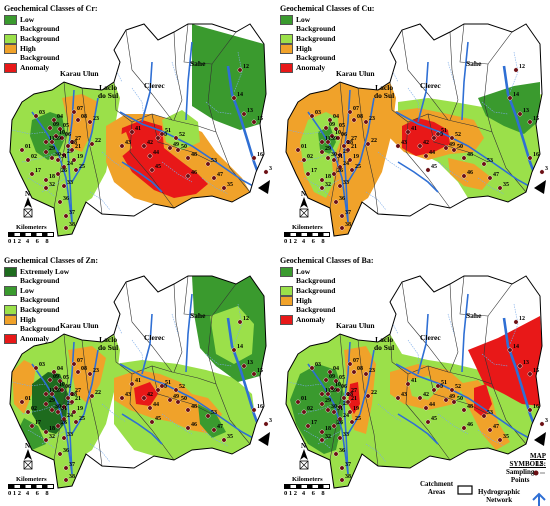 Image resolution: width=550 pixels, height=506 pixels. What do you see at coordinates (316, 53) in the screenshot?
I see `legend-label: High Background` at bounding box center [316, 53].